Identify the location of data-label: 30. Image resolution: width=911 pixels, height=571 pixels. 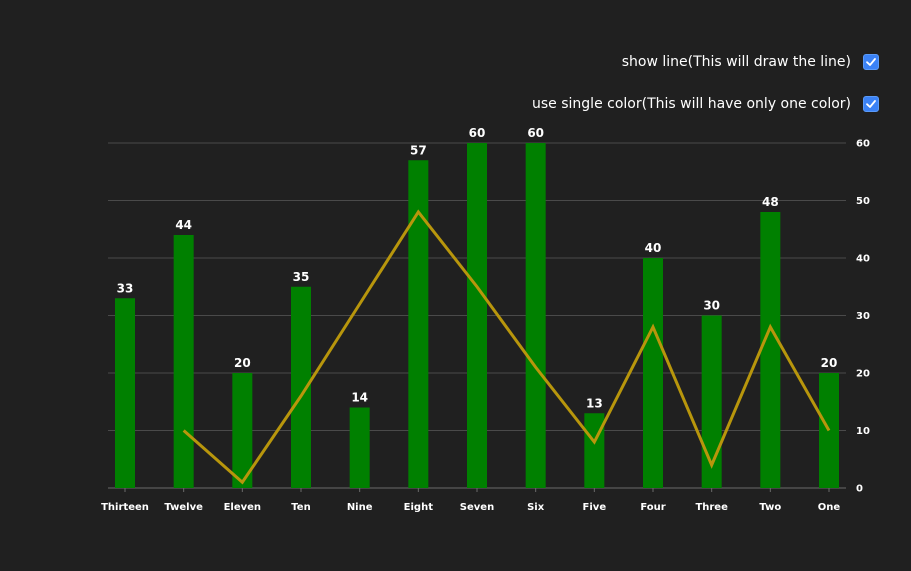
(711, 306).